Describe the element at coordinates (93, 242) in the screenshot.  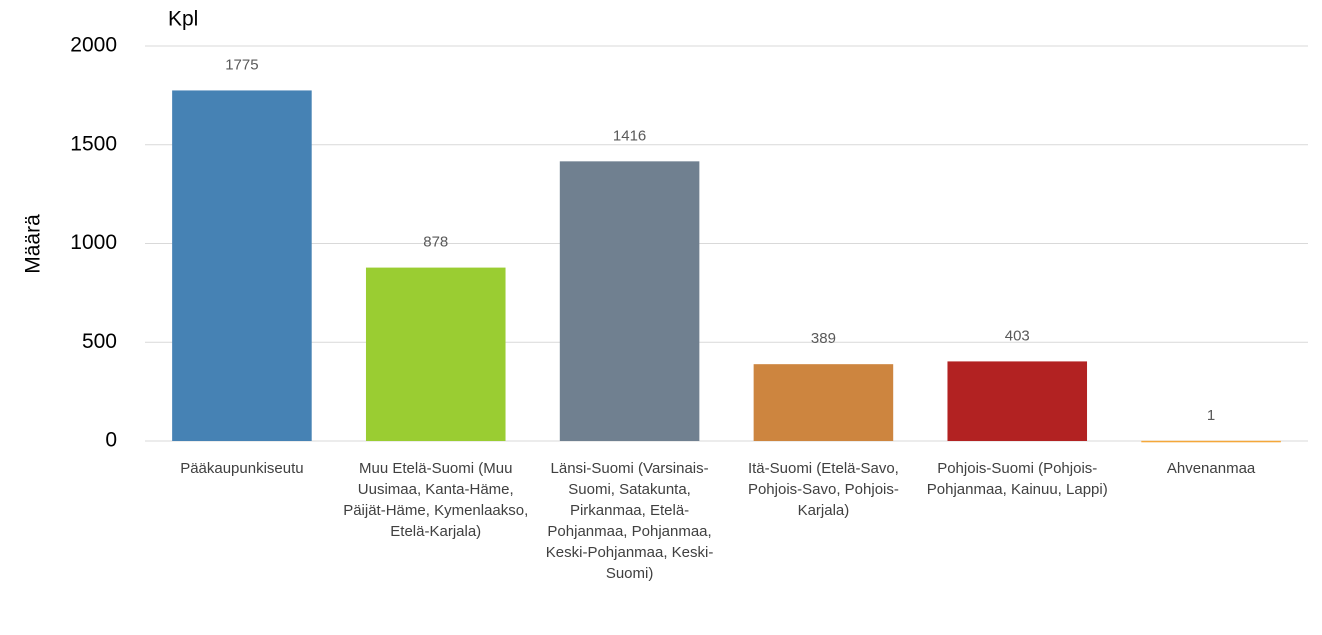
I see `y-tick-label: 1000` at that location.